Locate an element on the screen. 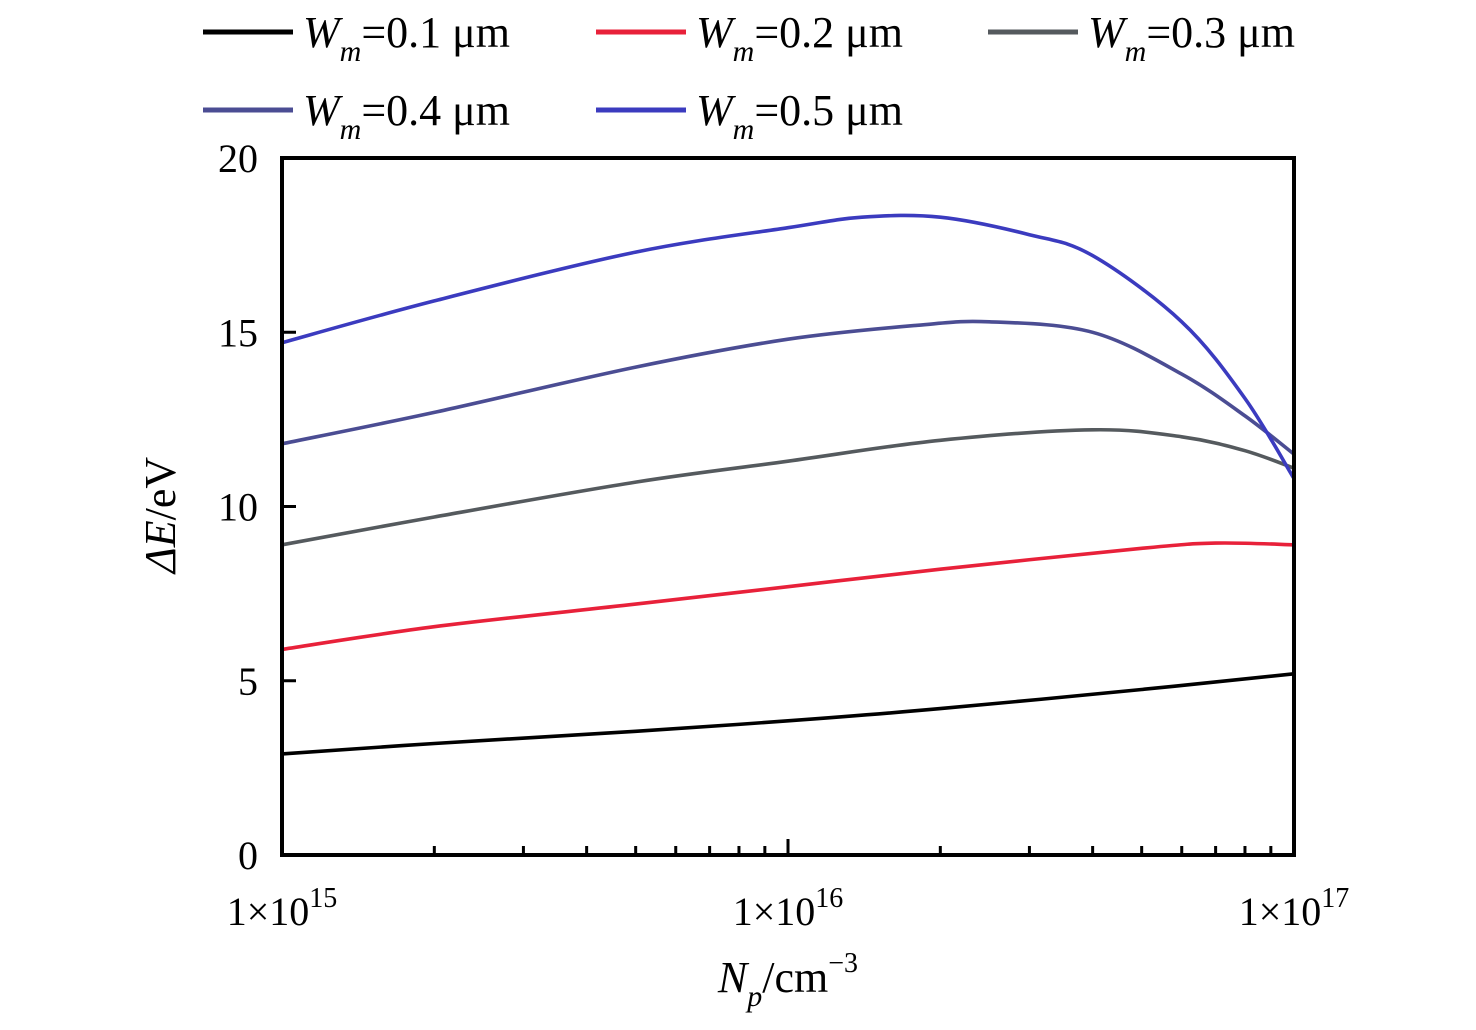 This screenshot has width=1476, height=1030. x-tick-exponent: 17 is located at coordinates (1335, 898).